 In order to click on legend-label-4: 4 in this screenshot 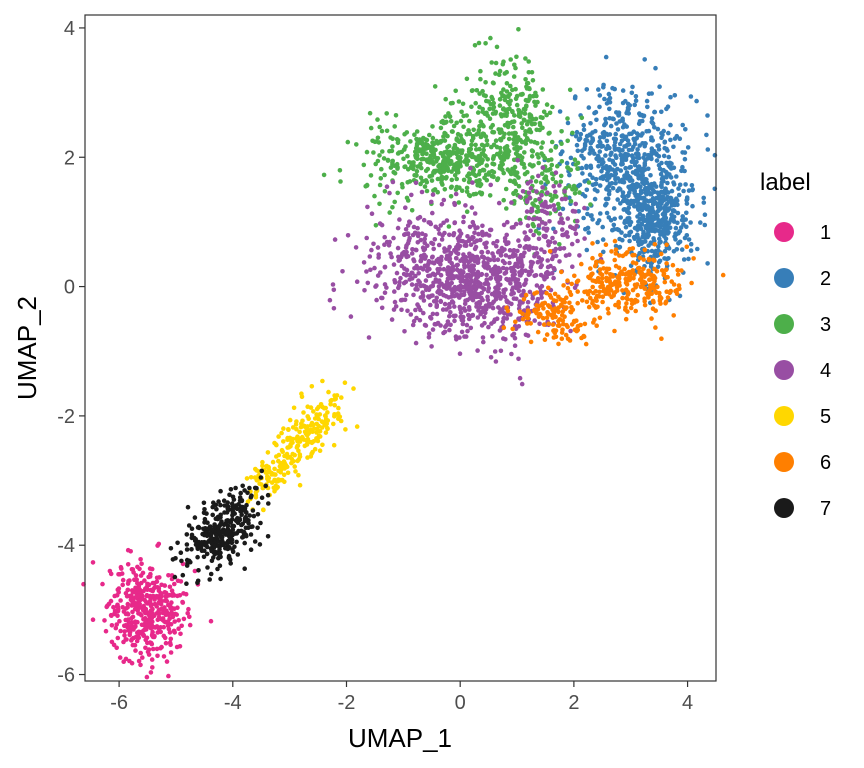, I will do `click(825, 371)`.